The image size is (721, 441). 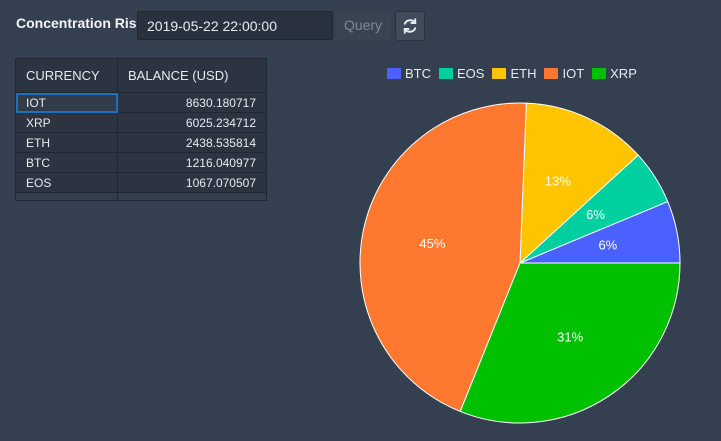 I want to click on pie-label-eth: 13%, so click(x=558, y=181).